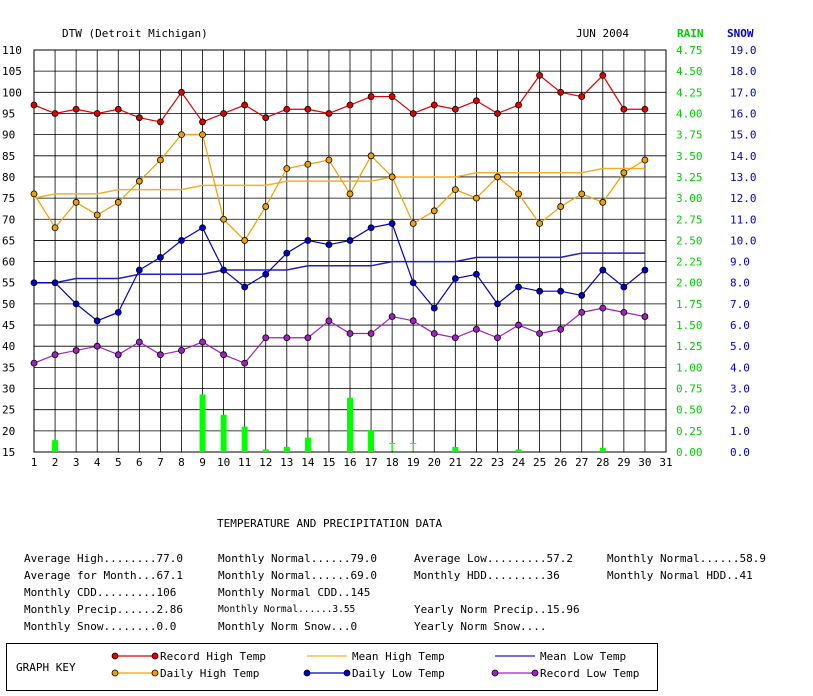 This screenshot has width=813, height=696. Describe the element at coordinates (644, 462) in the screenshot. I see `x-tick-label: 30` at that location.